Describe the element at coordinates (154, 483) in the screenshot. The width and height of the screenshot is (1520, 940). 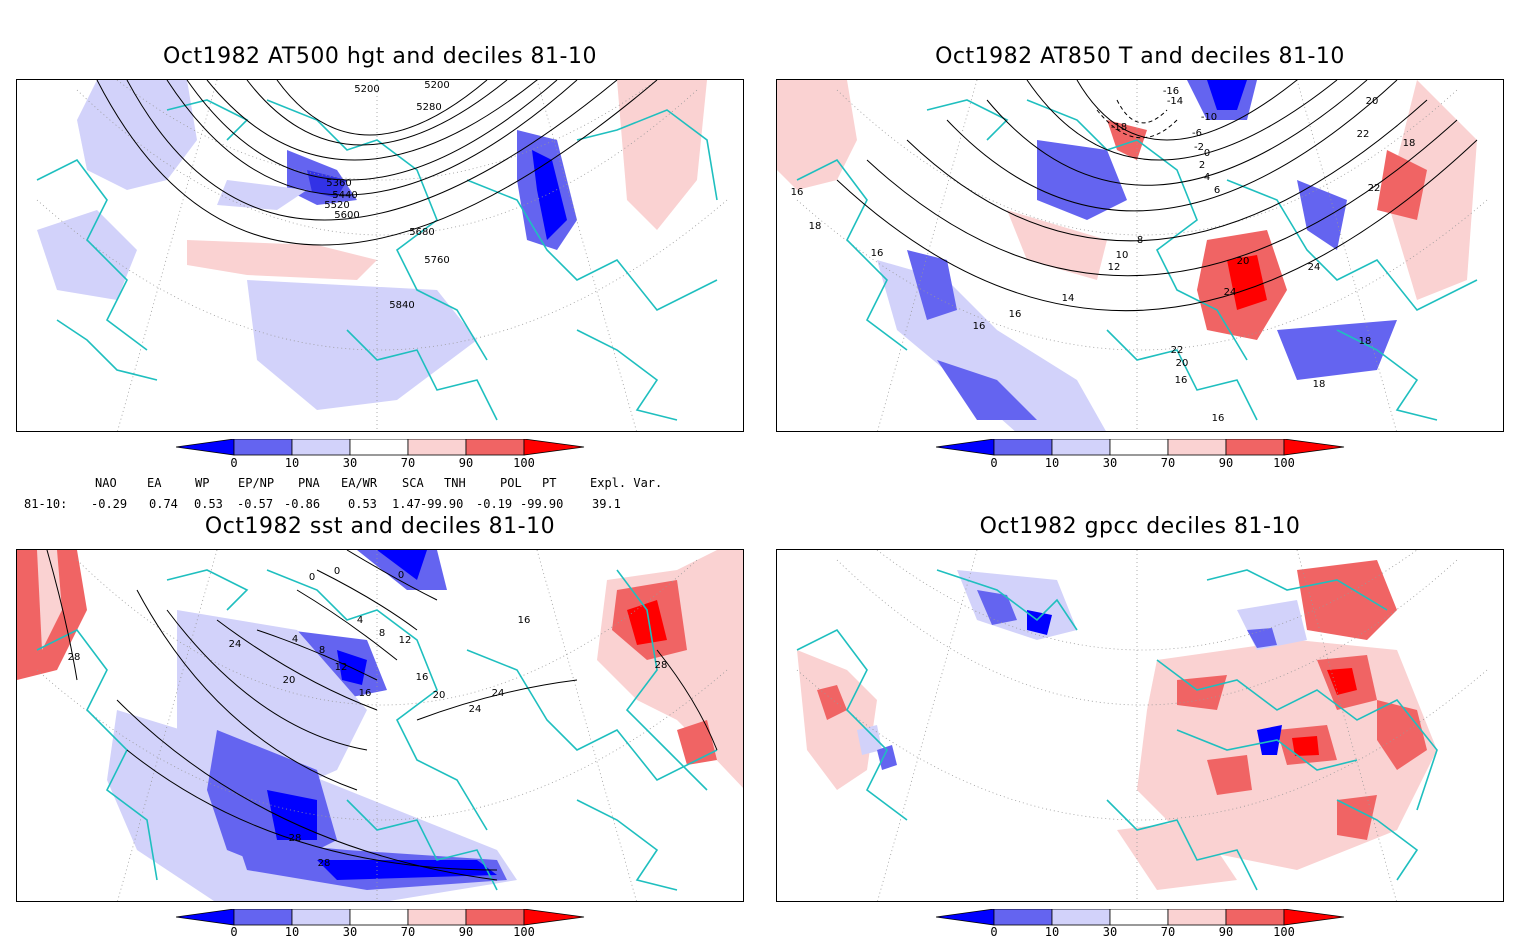
I see `index-header: EA` at that location.